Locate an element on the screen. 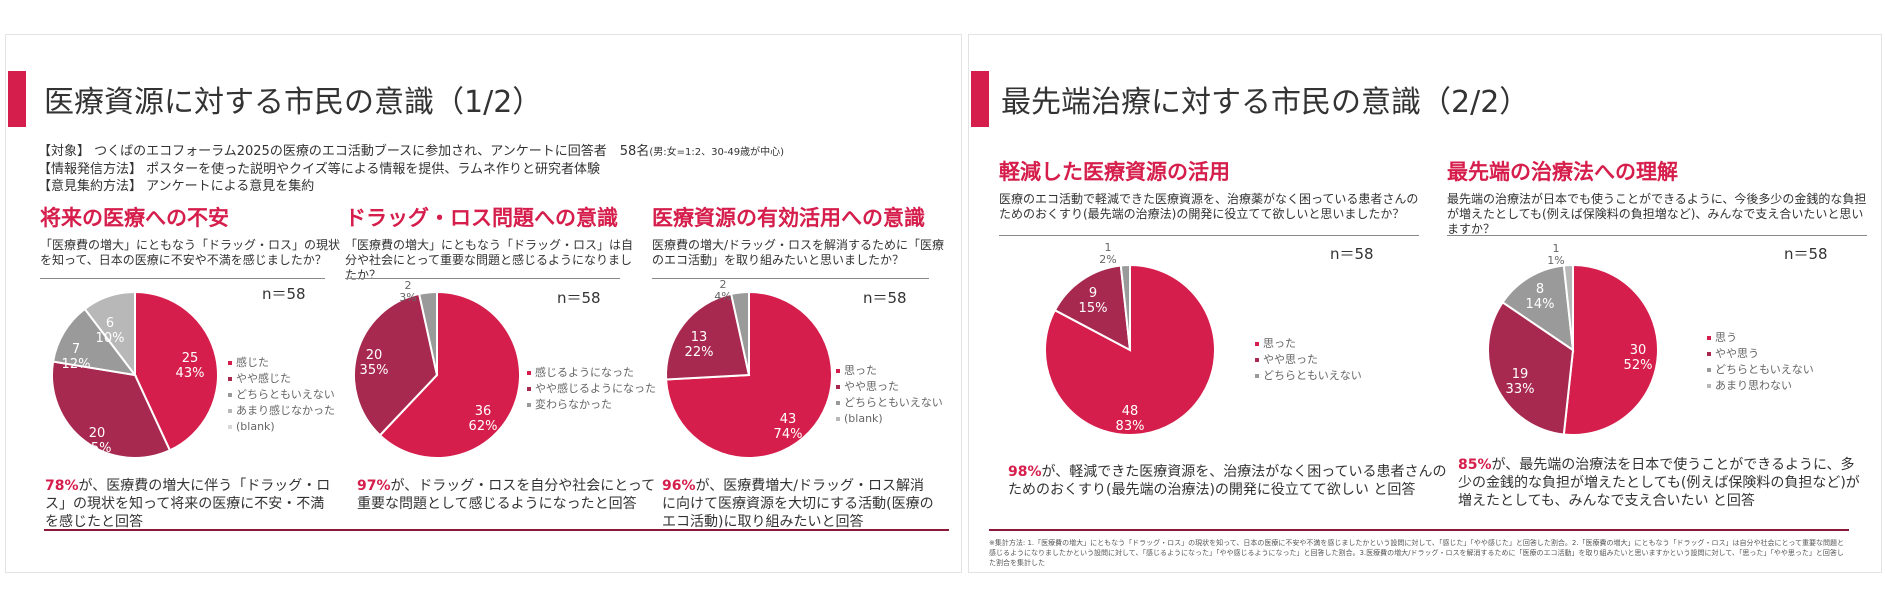 This screenshot has width=1885, height=605. chart-3-n-label: n＝58 is located at coordinates (885, 298).